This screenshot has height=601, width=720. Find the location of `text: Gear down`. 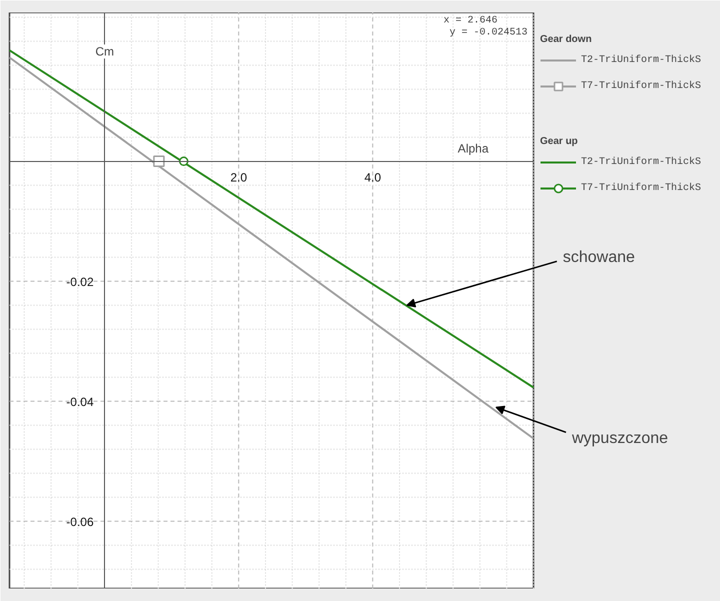

text: Gear down is located at coordinates (566, 39).